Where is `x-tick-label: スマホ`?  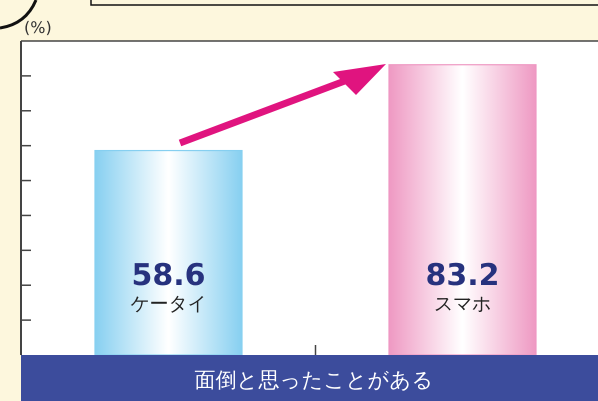 x-tick-label: スマホ is located at coordinates (462, 304).